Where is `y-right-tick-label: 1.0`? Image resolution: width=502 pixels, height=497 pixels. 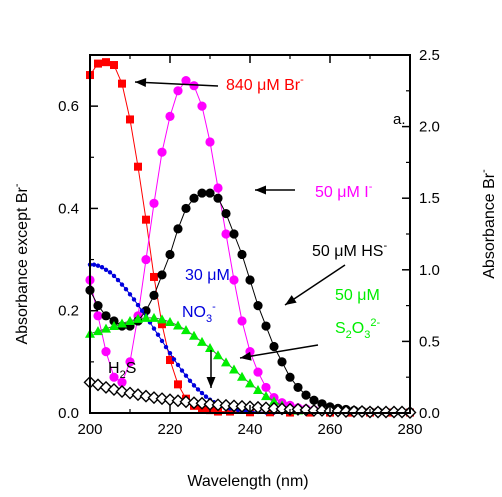
y-right-tick-label: 1.0 is located at coordinates (429, 270).